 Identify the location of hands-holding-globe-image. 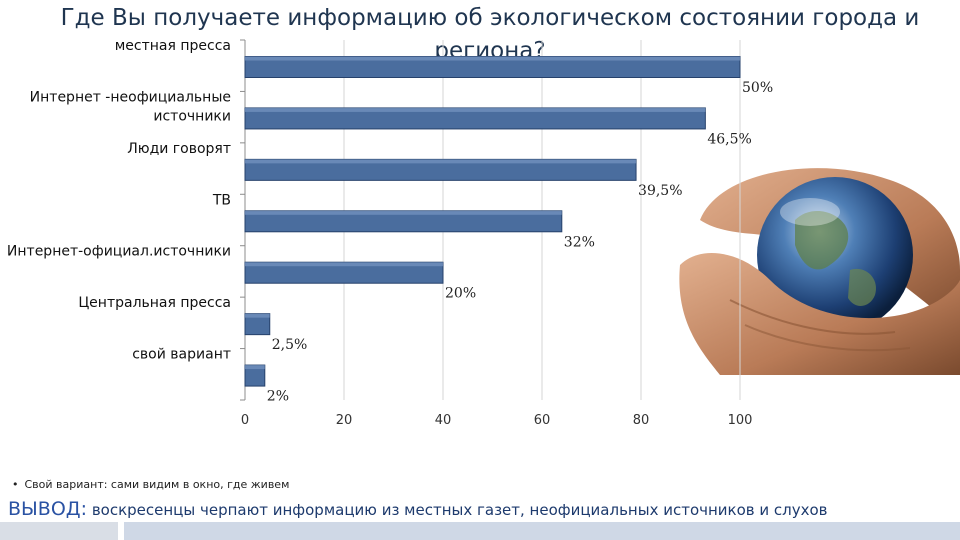
(810, 262).